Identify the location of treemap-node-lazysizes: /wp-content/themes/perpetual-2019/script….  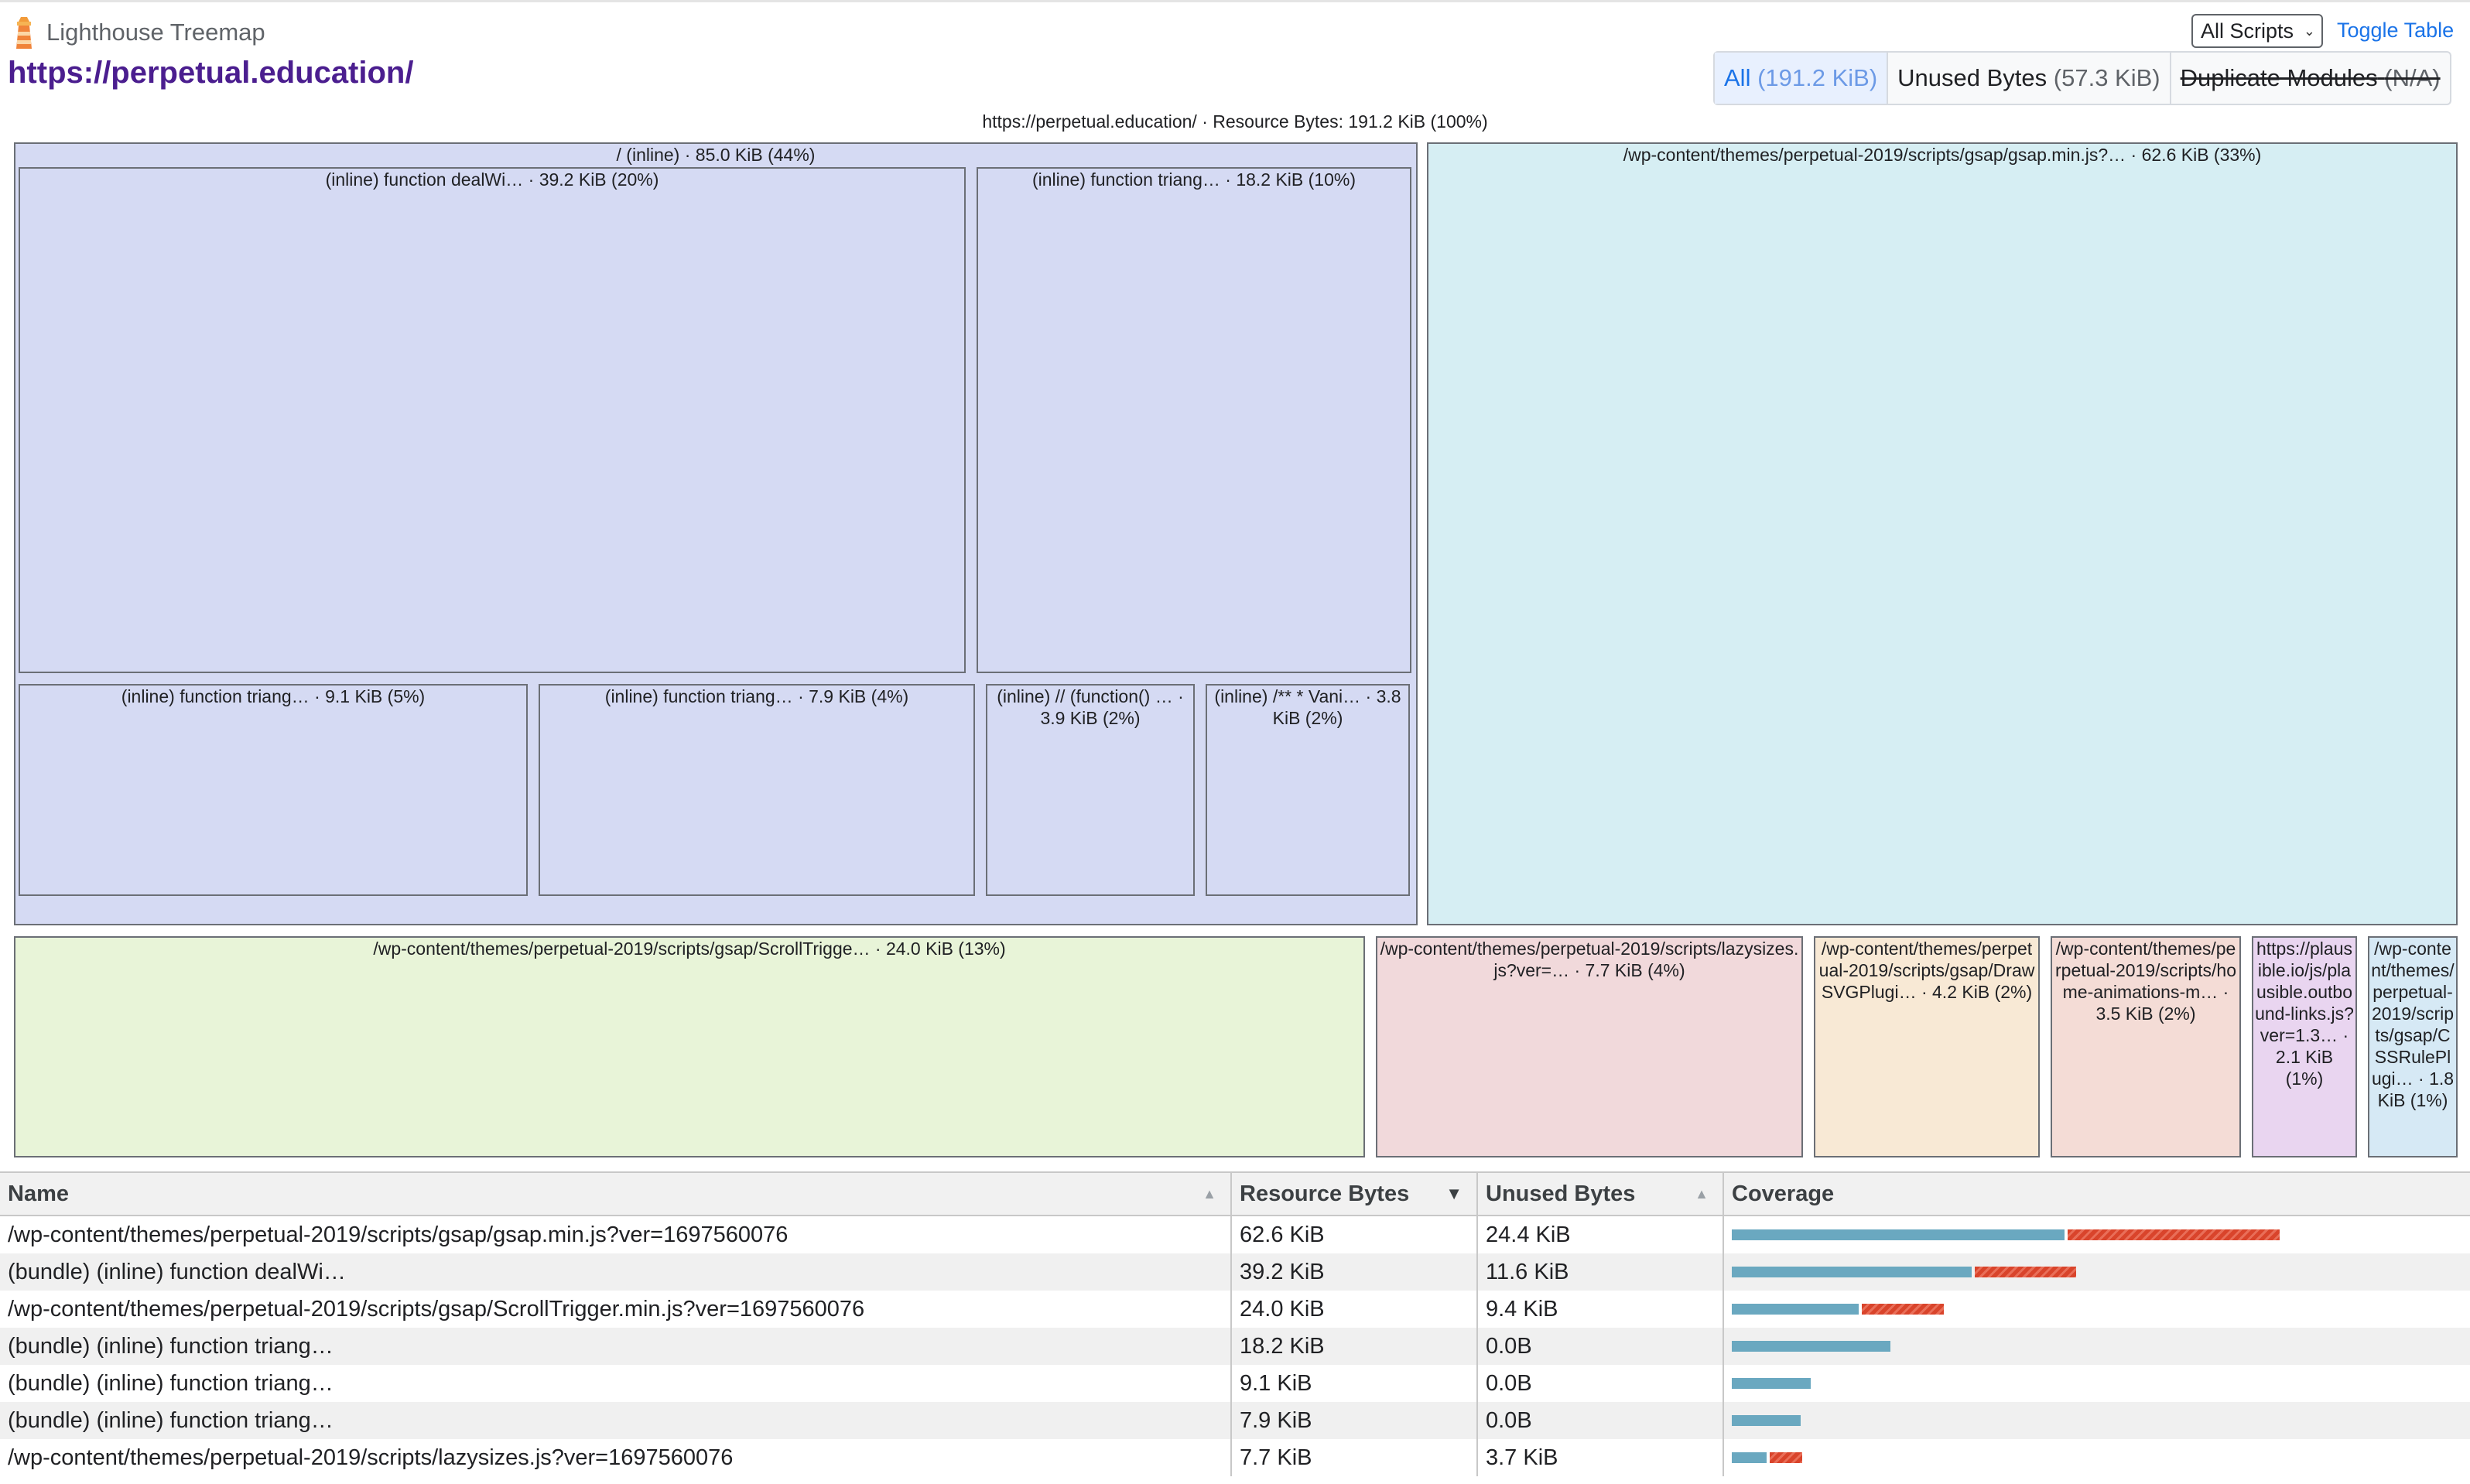
(1589, 1047).